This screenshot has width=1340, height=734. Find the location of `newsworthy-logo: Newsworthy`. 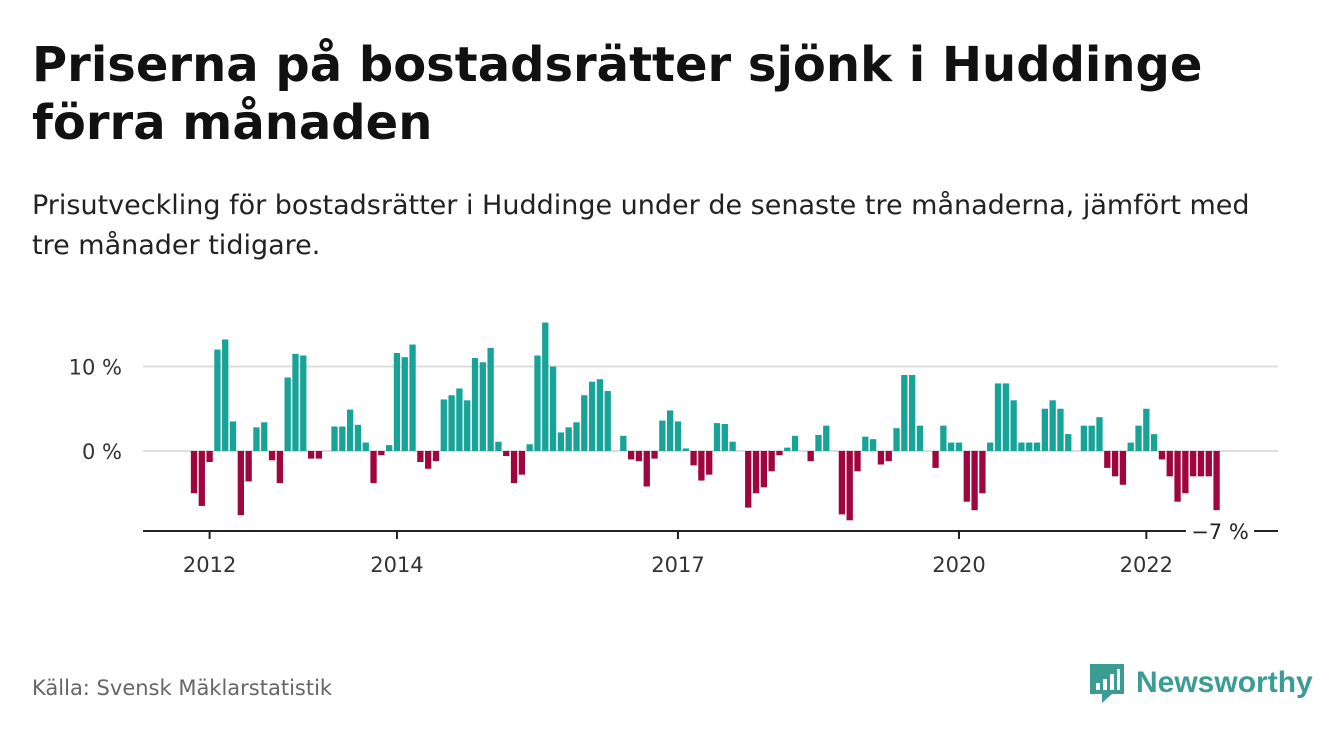

newsworthy-logo: Newsworthy is located at coordinates (1200, 683).